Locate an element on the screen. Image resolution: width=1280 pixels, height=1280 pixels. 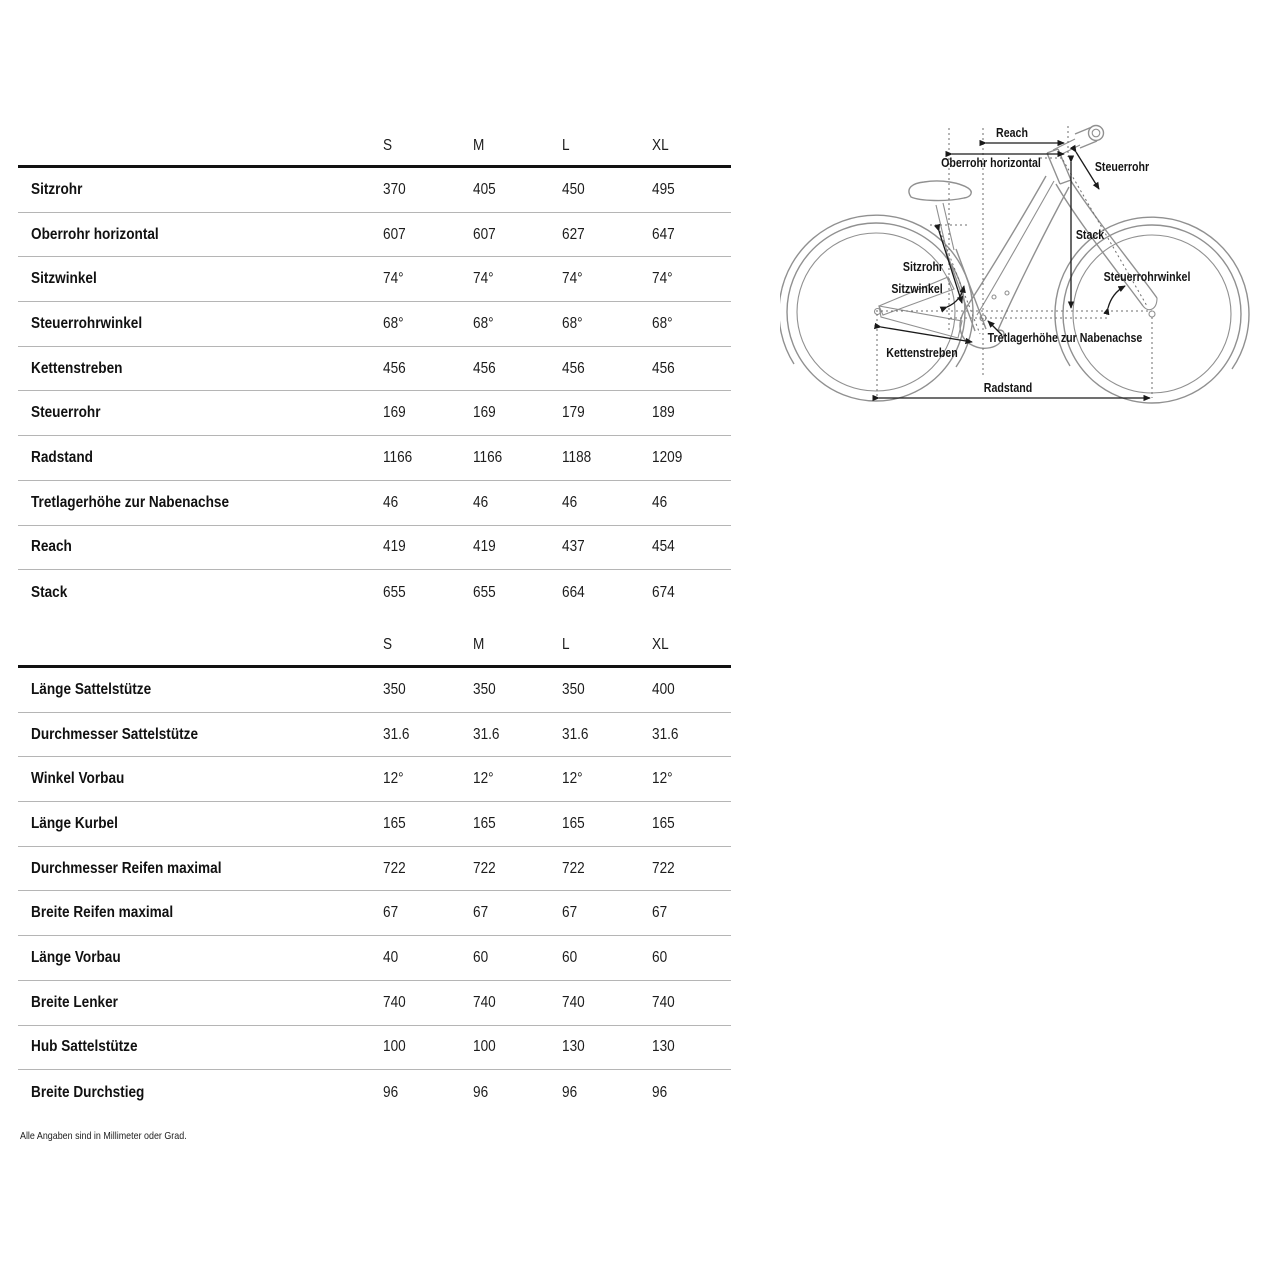
diagram-label-reach: Reach is located at coordinates (1012, 133).